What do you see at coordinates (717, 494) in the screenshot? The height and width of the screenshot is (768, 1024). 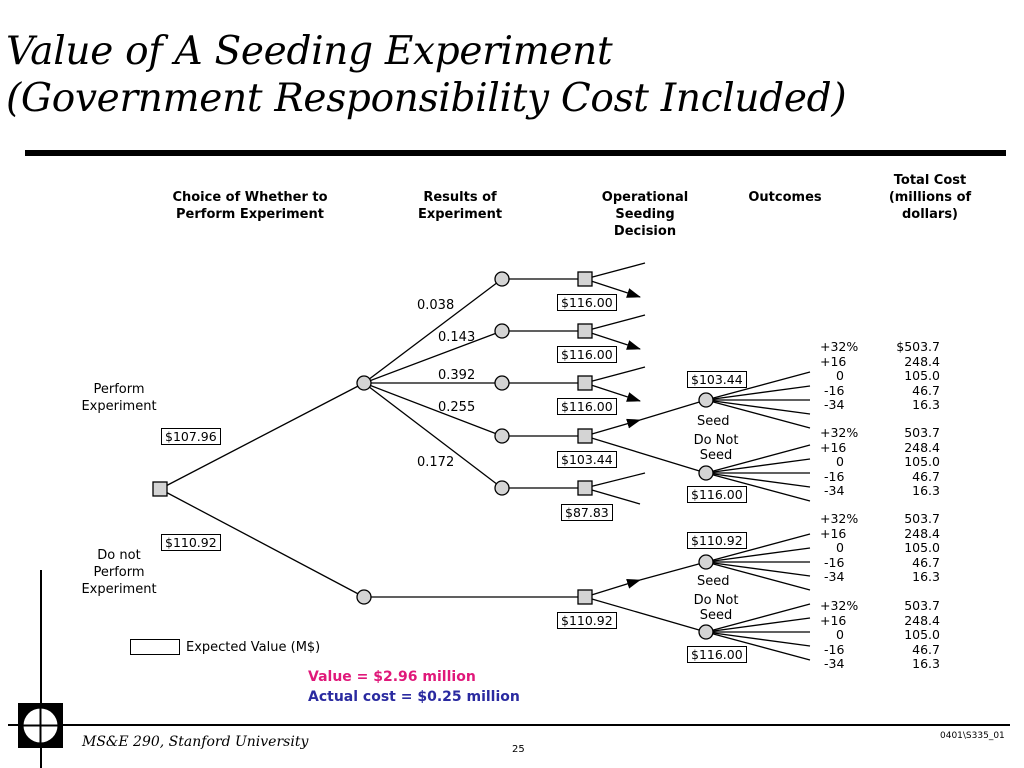 I see `ev-box-no-seed: $116.00` at bounding box center [717, 494].